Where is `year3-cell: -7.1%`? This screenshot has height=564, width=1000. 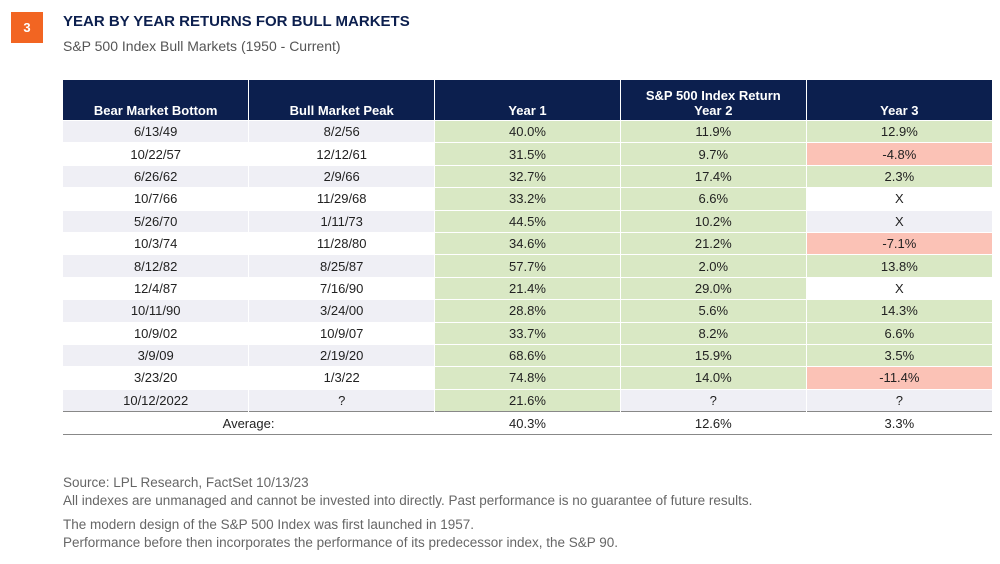 year3-cell: -7.1% is located at coordinates (898, 243).